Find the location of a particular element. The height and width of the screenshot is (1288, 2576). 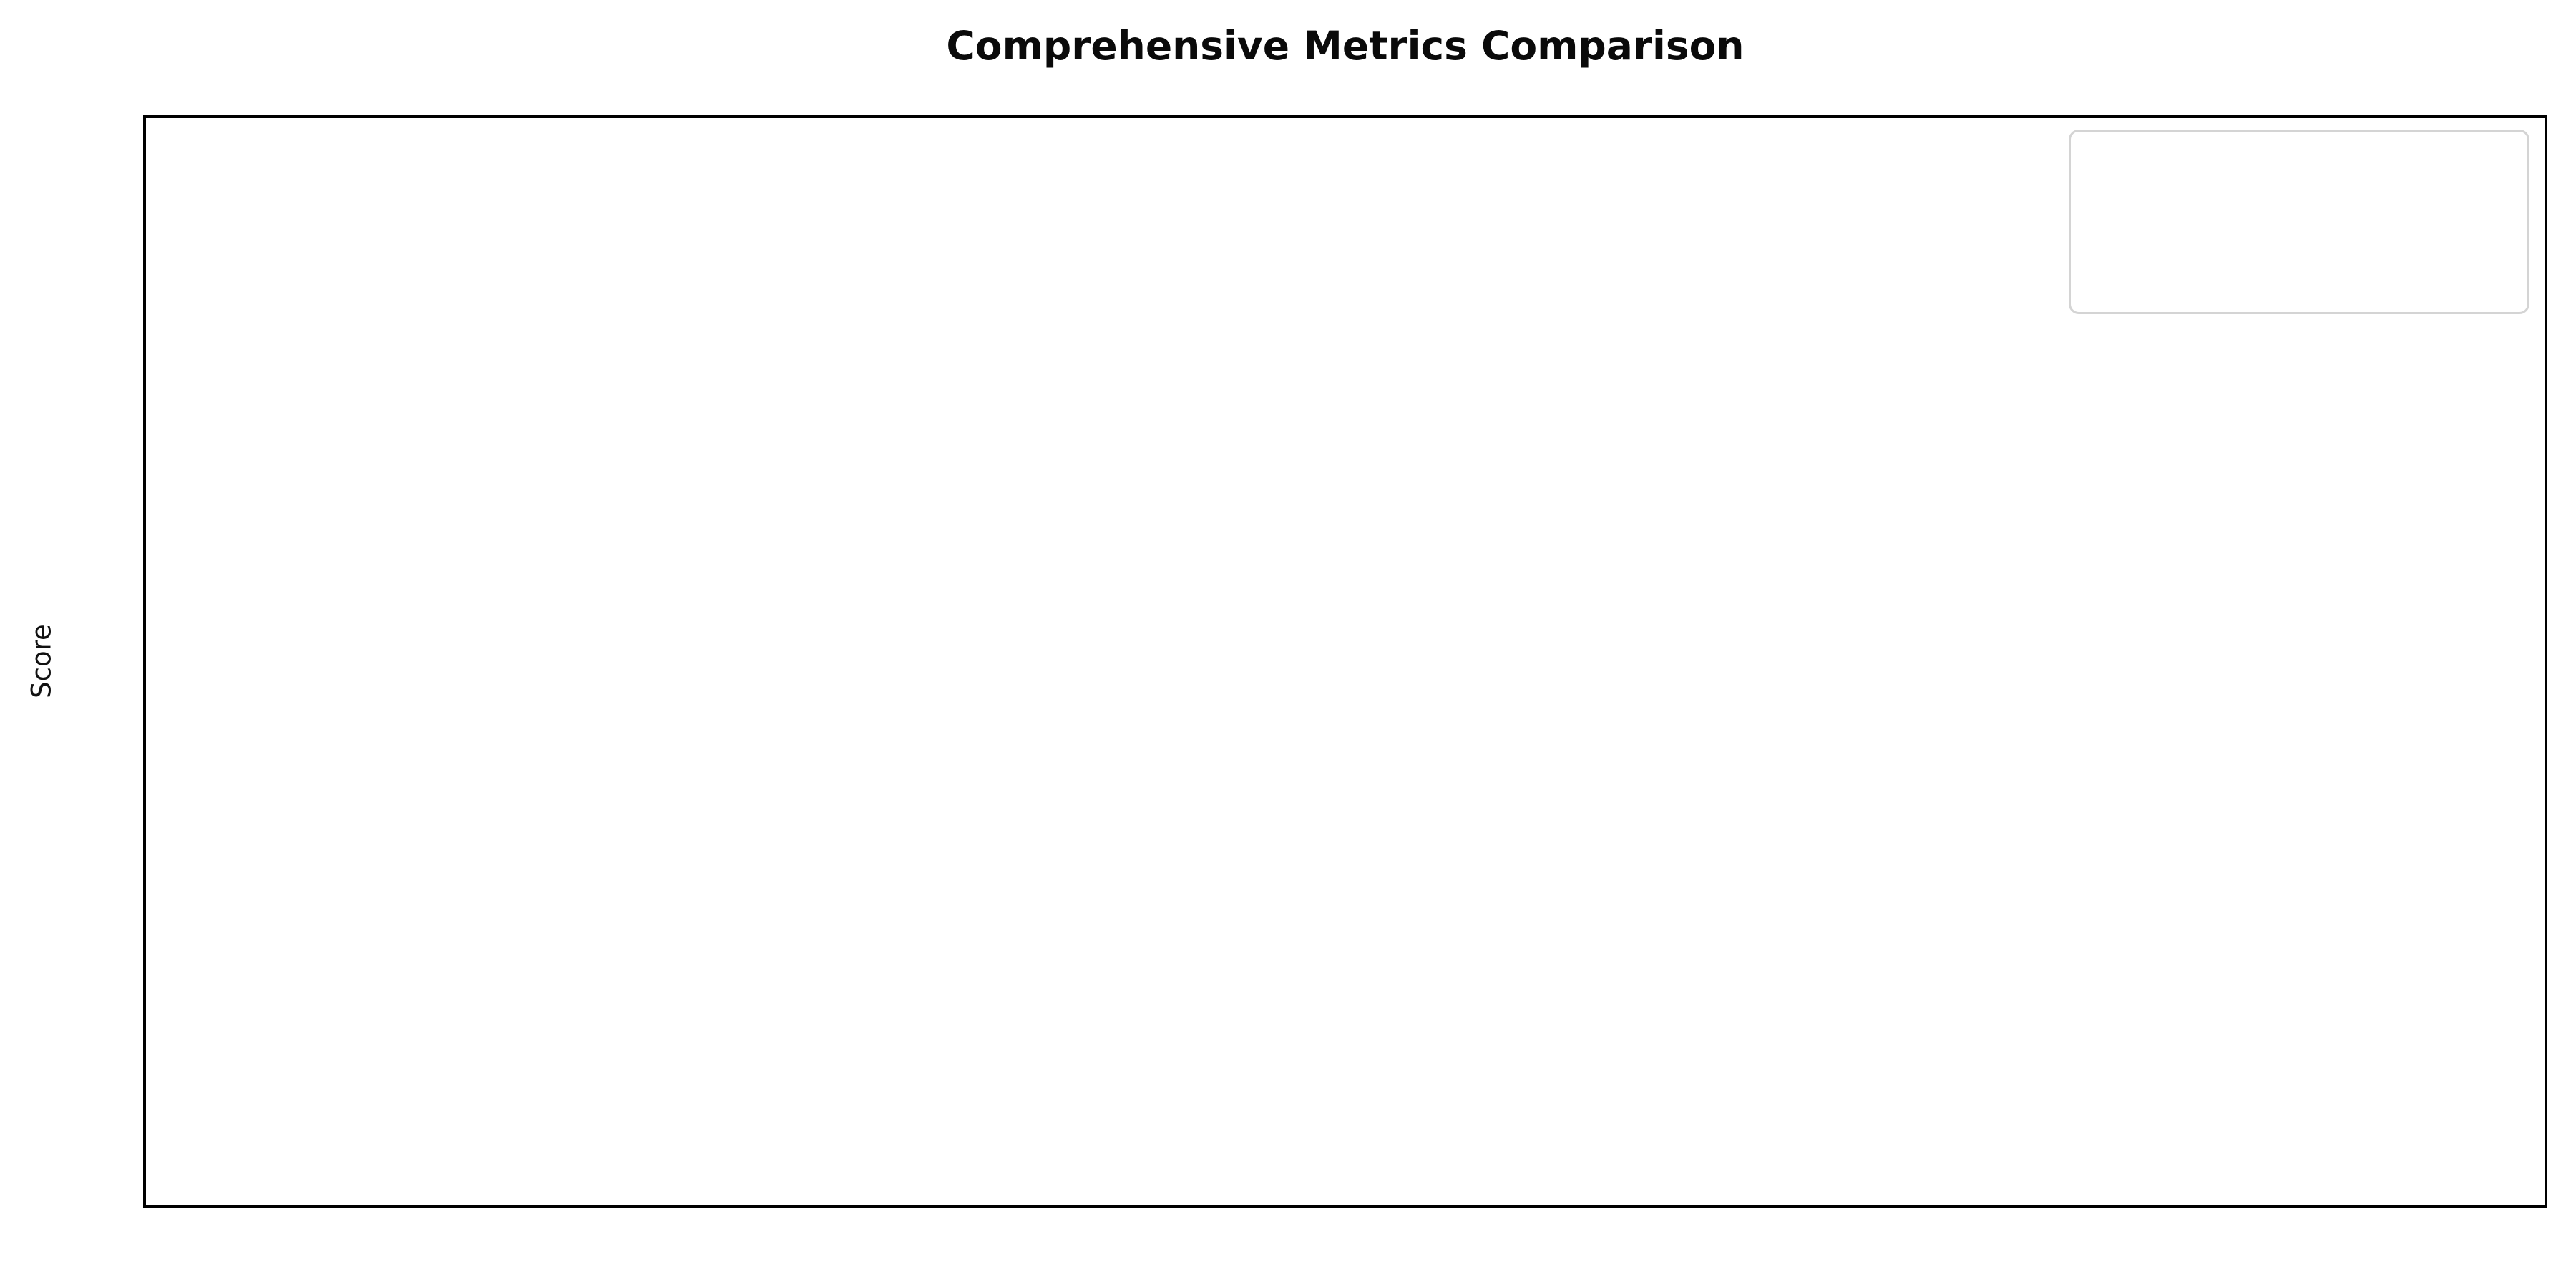

y-axis-title: Score is located at coordinates (41, 661).